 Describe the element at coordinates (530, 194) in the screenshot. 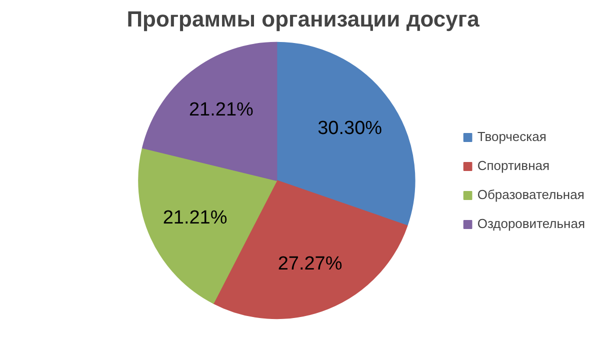

I see `legend-label: Образовательная` at that location.